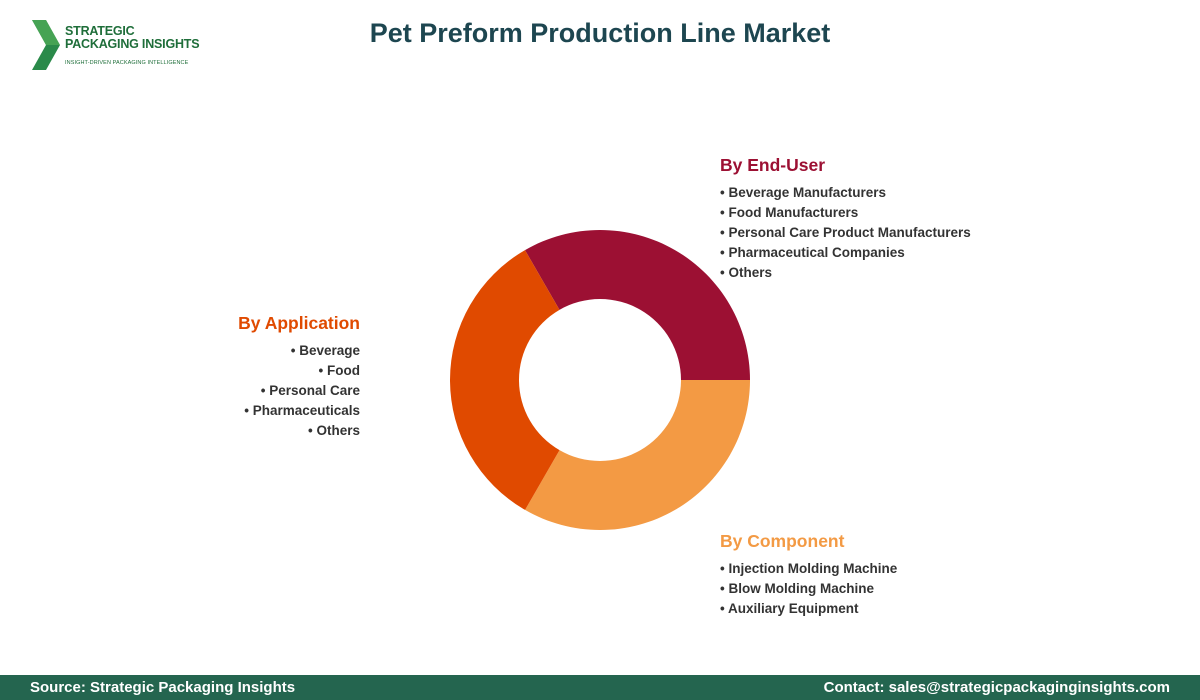 This screenshot has height=700, width=1200. I want to click on segment-end-user-title: By End-User, so click(773, 165).